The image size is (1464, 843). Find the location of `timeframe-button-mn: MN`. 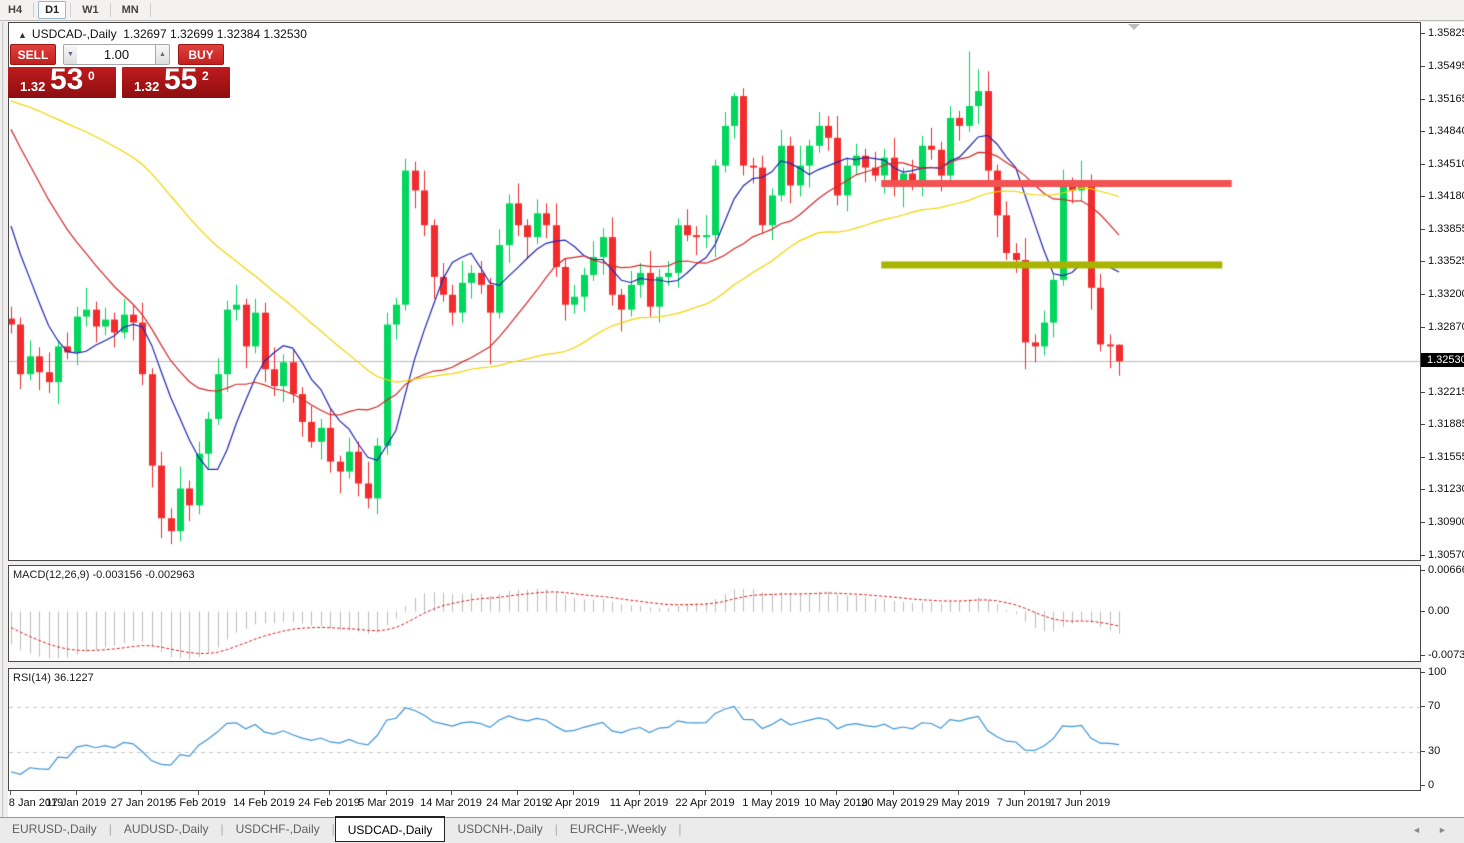

timeframe-button-mn: MN is located at coordinates (130, 10).